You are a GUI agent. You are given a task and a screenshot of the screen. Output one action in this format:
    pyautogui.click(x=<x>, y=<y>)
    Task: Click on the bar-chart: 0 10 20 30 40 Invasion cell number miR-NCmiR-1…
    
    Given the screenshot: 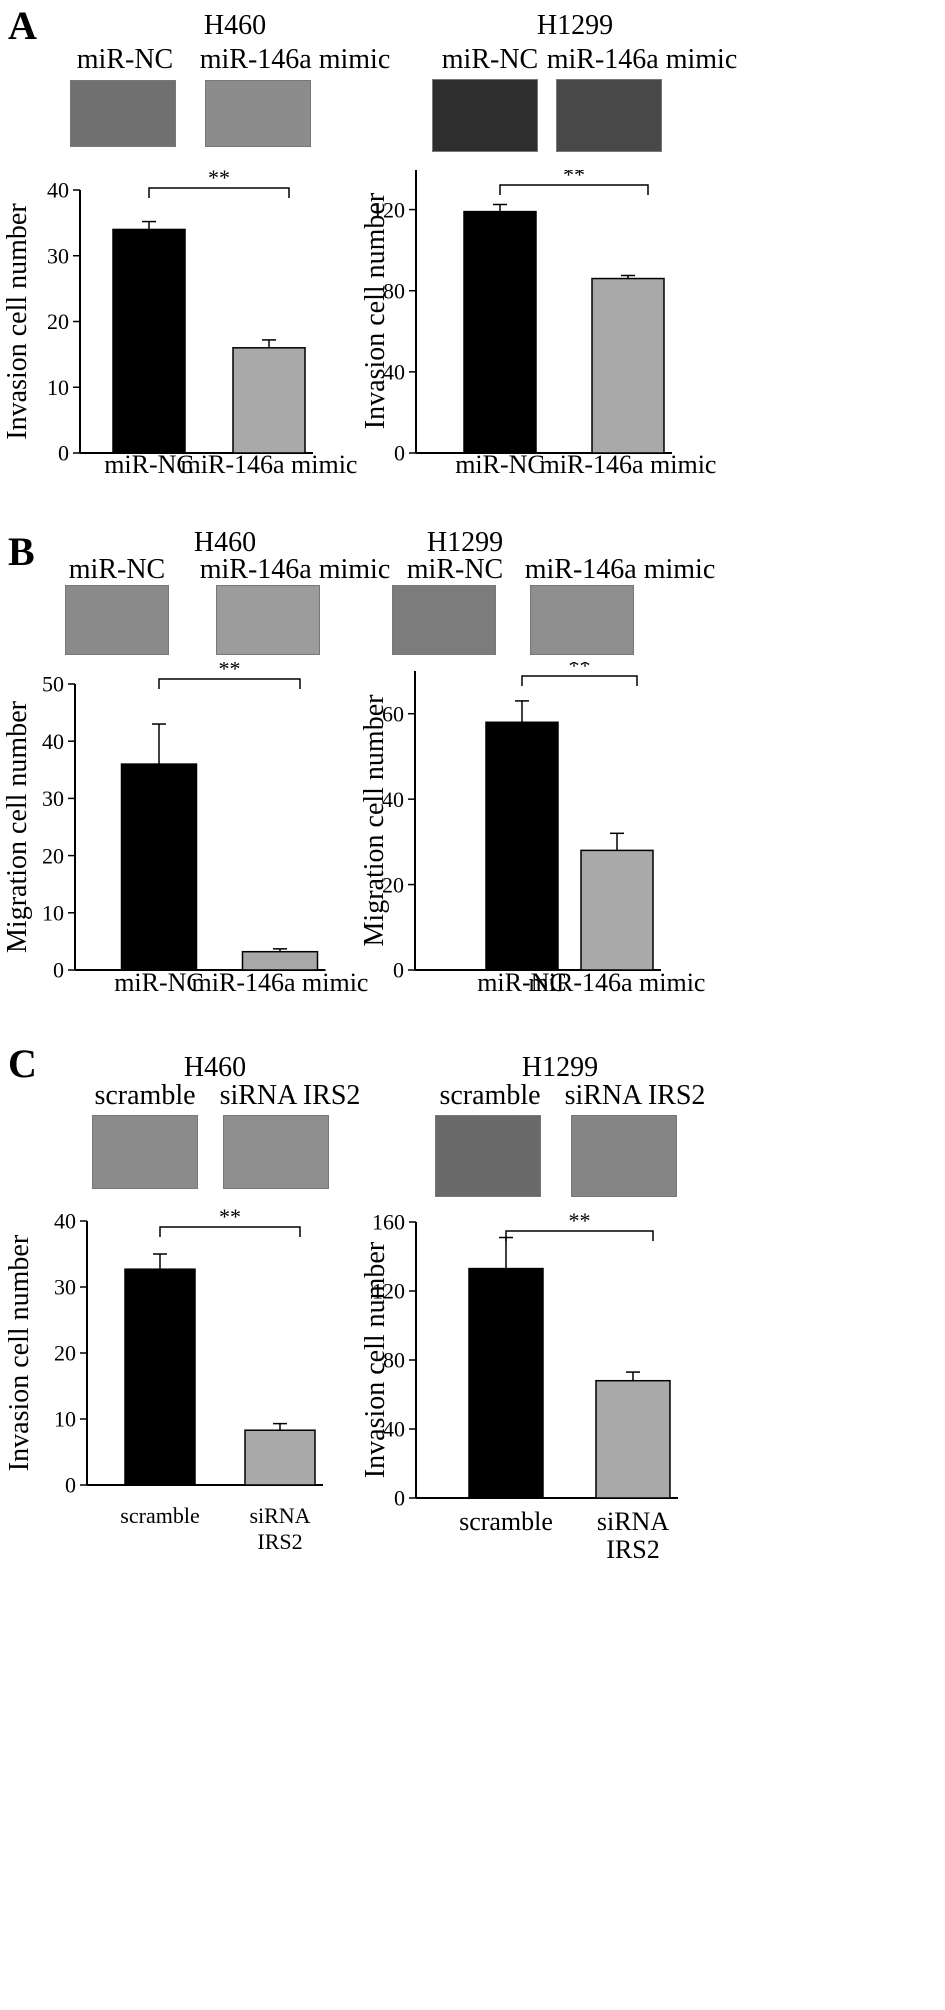 What is the action you would take?
    pyautogui.click(x=179, y=324)
    